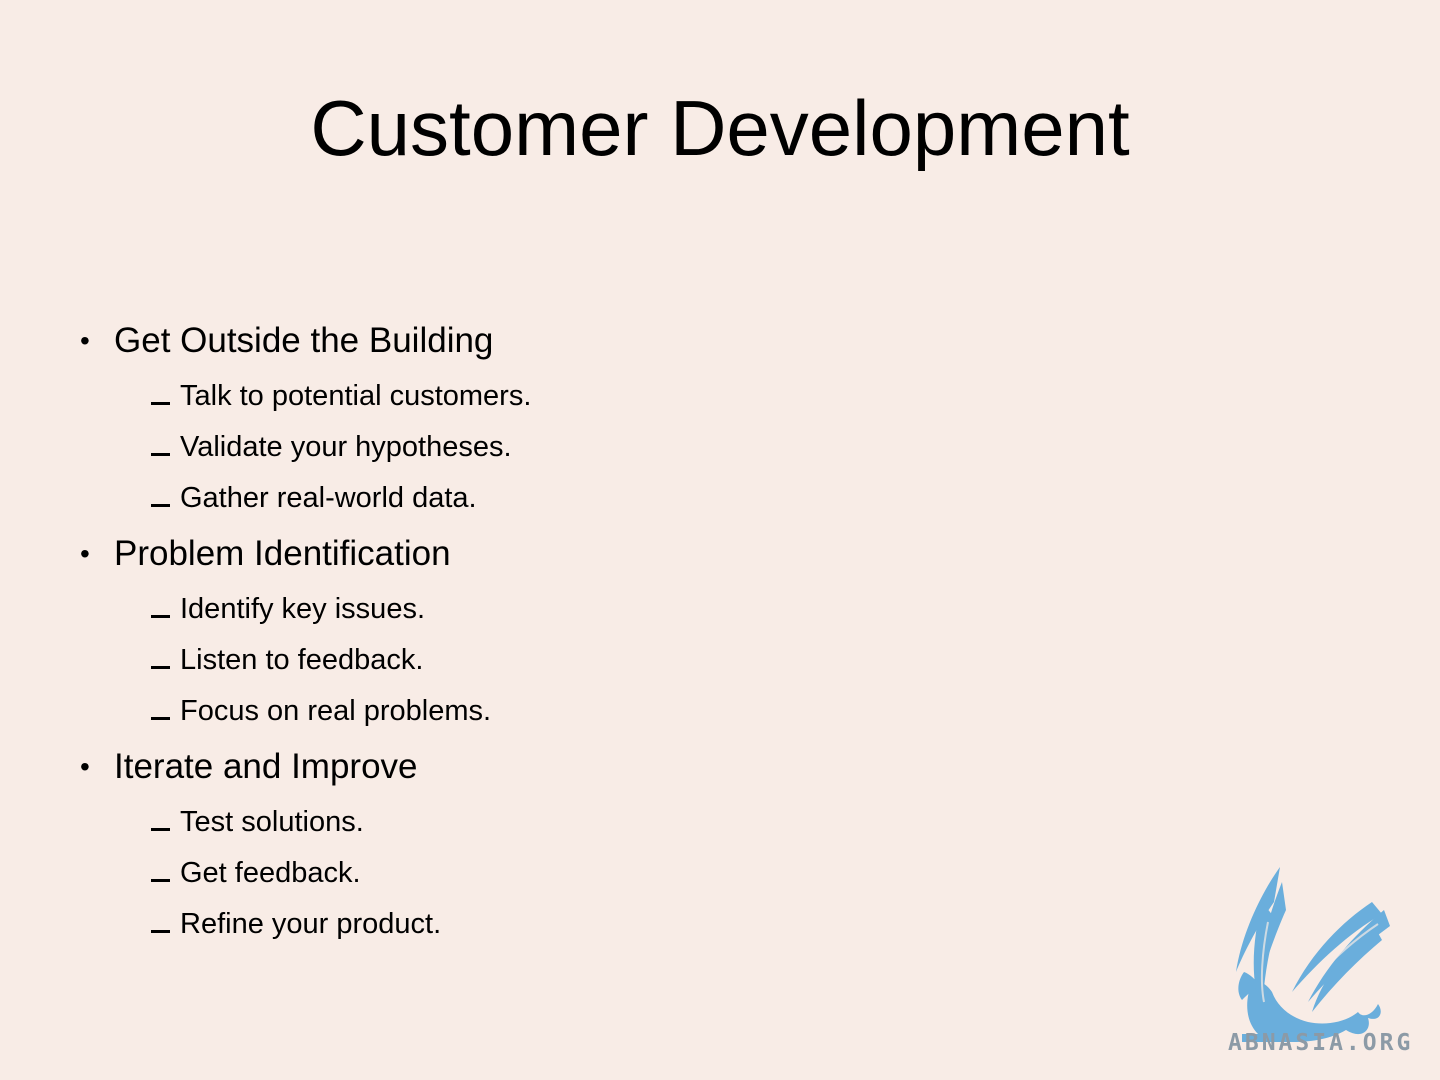 The image size is (1440, 1080). Describe the element at coordinates (578, 767) in the screenshot. I see `bullet-heading: • Iterate and Improve` at that location.